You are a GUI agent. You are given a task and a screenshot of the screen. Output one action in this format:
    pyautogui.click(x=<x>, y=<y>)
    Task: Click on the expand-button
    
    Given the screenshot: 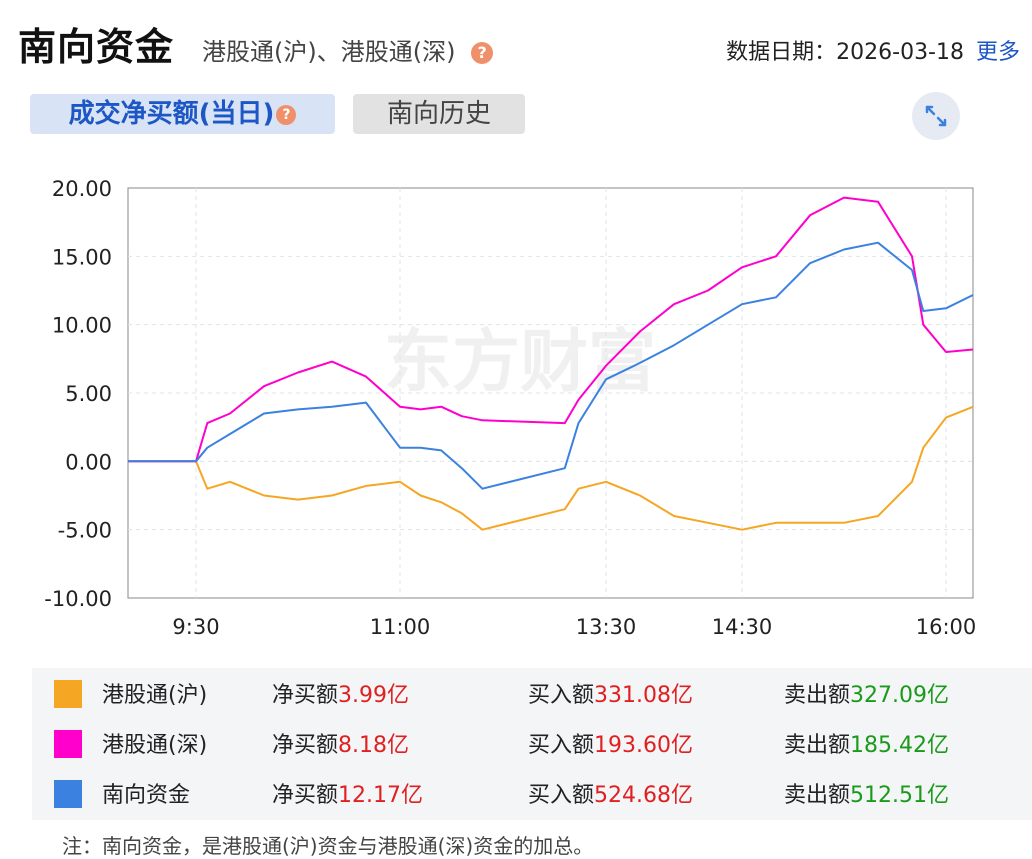 What is the action you would take?
    pyautogui.click(x=936, y=116)
    